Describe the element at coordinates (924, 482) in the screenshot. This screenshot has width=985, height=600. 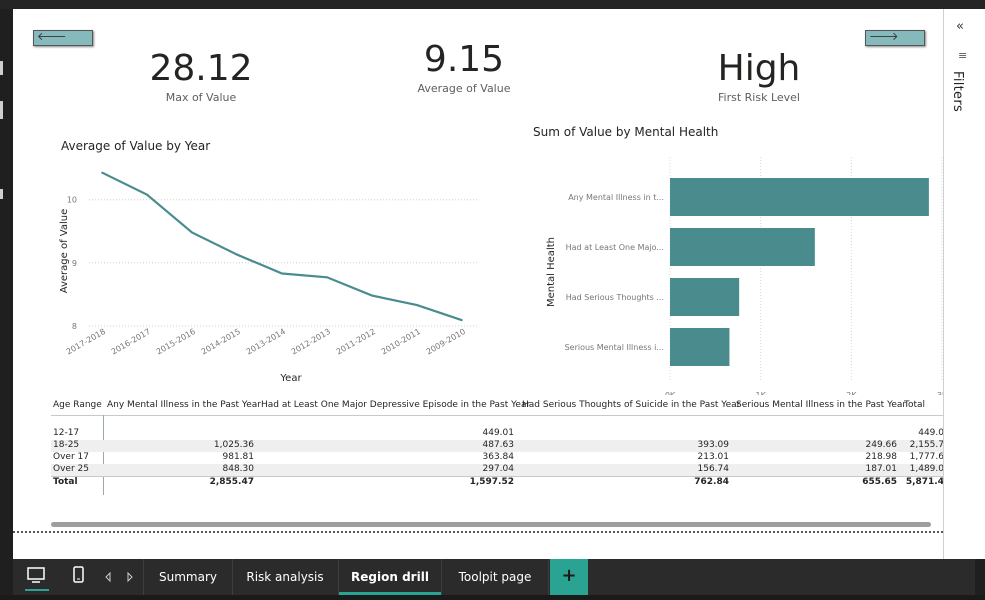
I see `table-cell: 5,871.4` at that location.